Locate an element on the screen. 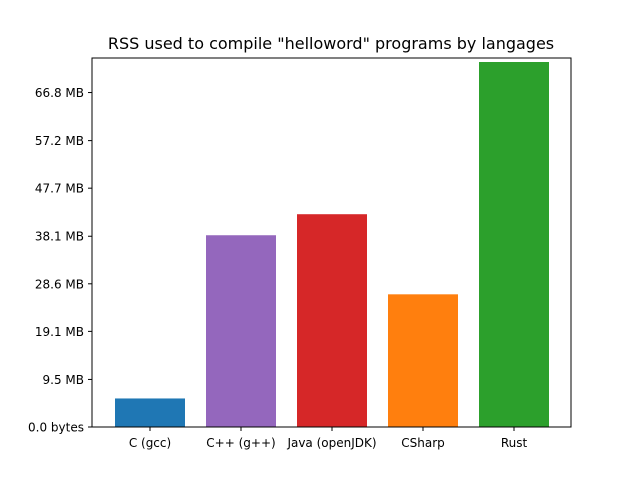 This screenshot has width=640, height=480. y-tick-label: 19.1 MB is located at coordinates (59, 332).